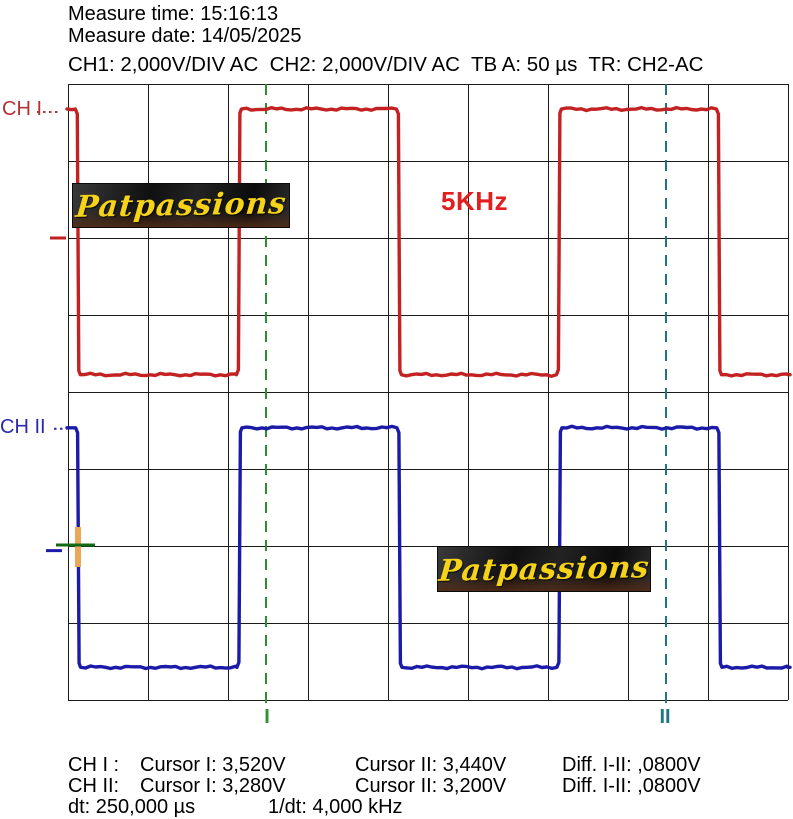  Describe the element at coordinates (23, 427) in the screenshot. I see `ch2-label: CH II` at that location.